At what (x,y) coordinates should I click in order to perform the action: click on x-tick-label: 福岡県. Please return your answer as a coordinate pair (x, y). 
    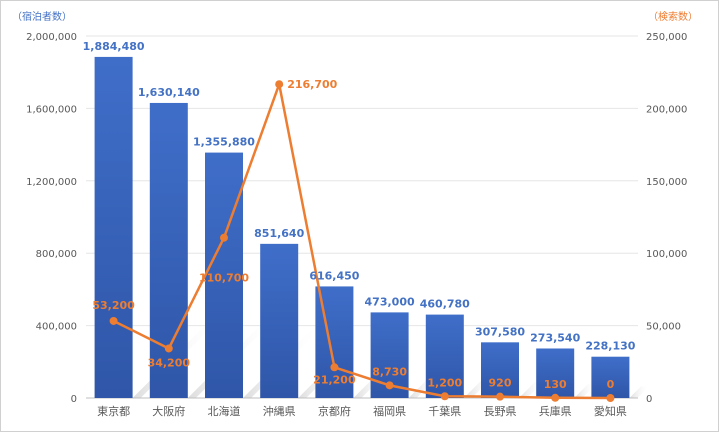
    Looking at the image, I should click on (389, 411).